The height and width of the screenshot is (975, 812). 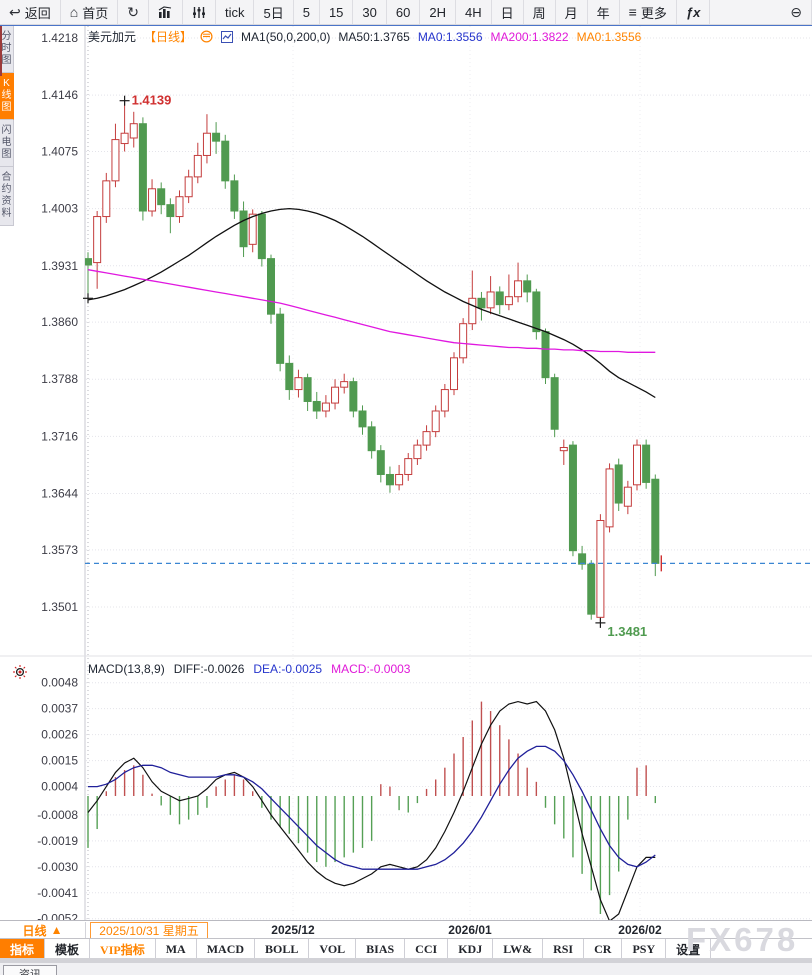 What do you see at coordinates (226, 949) in the screenshot?
I see `indicator-tab-macd: MACD` at bounding box center [226, 949].